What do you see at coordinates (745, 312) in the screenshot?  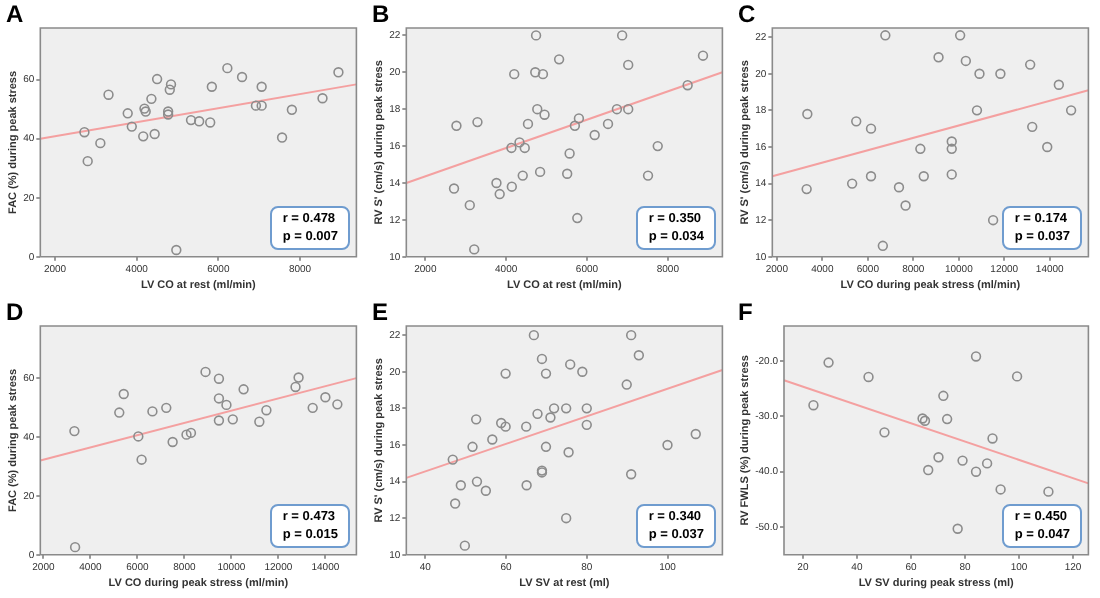 I see `chart-title: F` at bounding box center [745, 312].